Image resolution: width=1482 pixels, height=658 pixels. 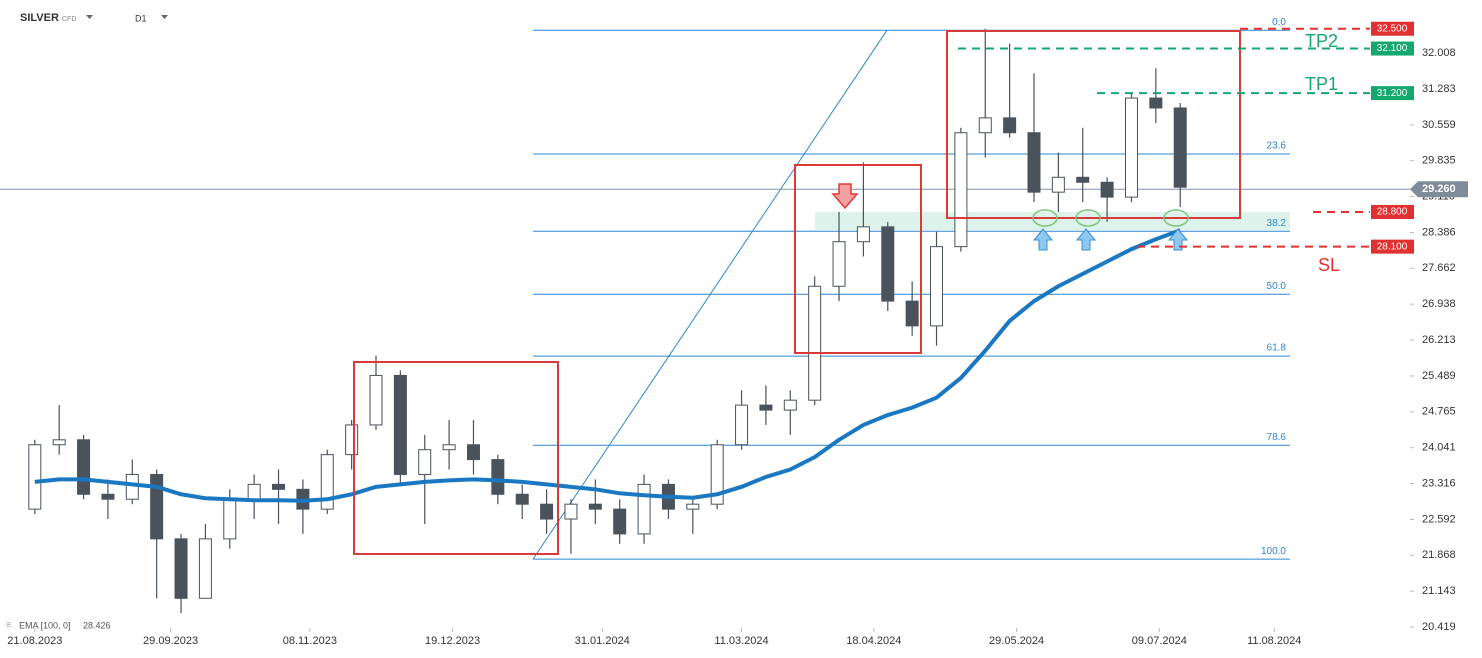 I want to click on level-name: SL, so click(x=1329, y=265).